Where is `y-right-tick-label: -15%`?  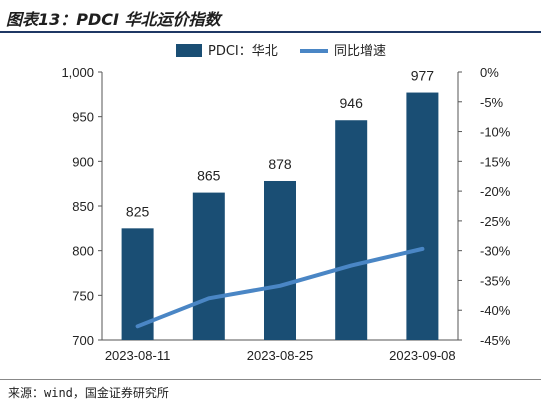
y-right-tick-label: -15% is located at coordinates (495, 161).